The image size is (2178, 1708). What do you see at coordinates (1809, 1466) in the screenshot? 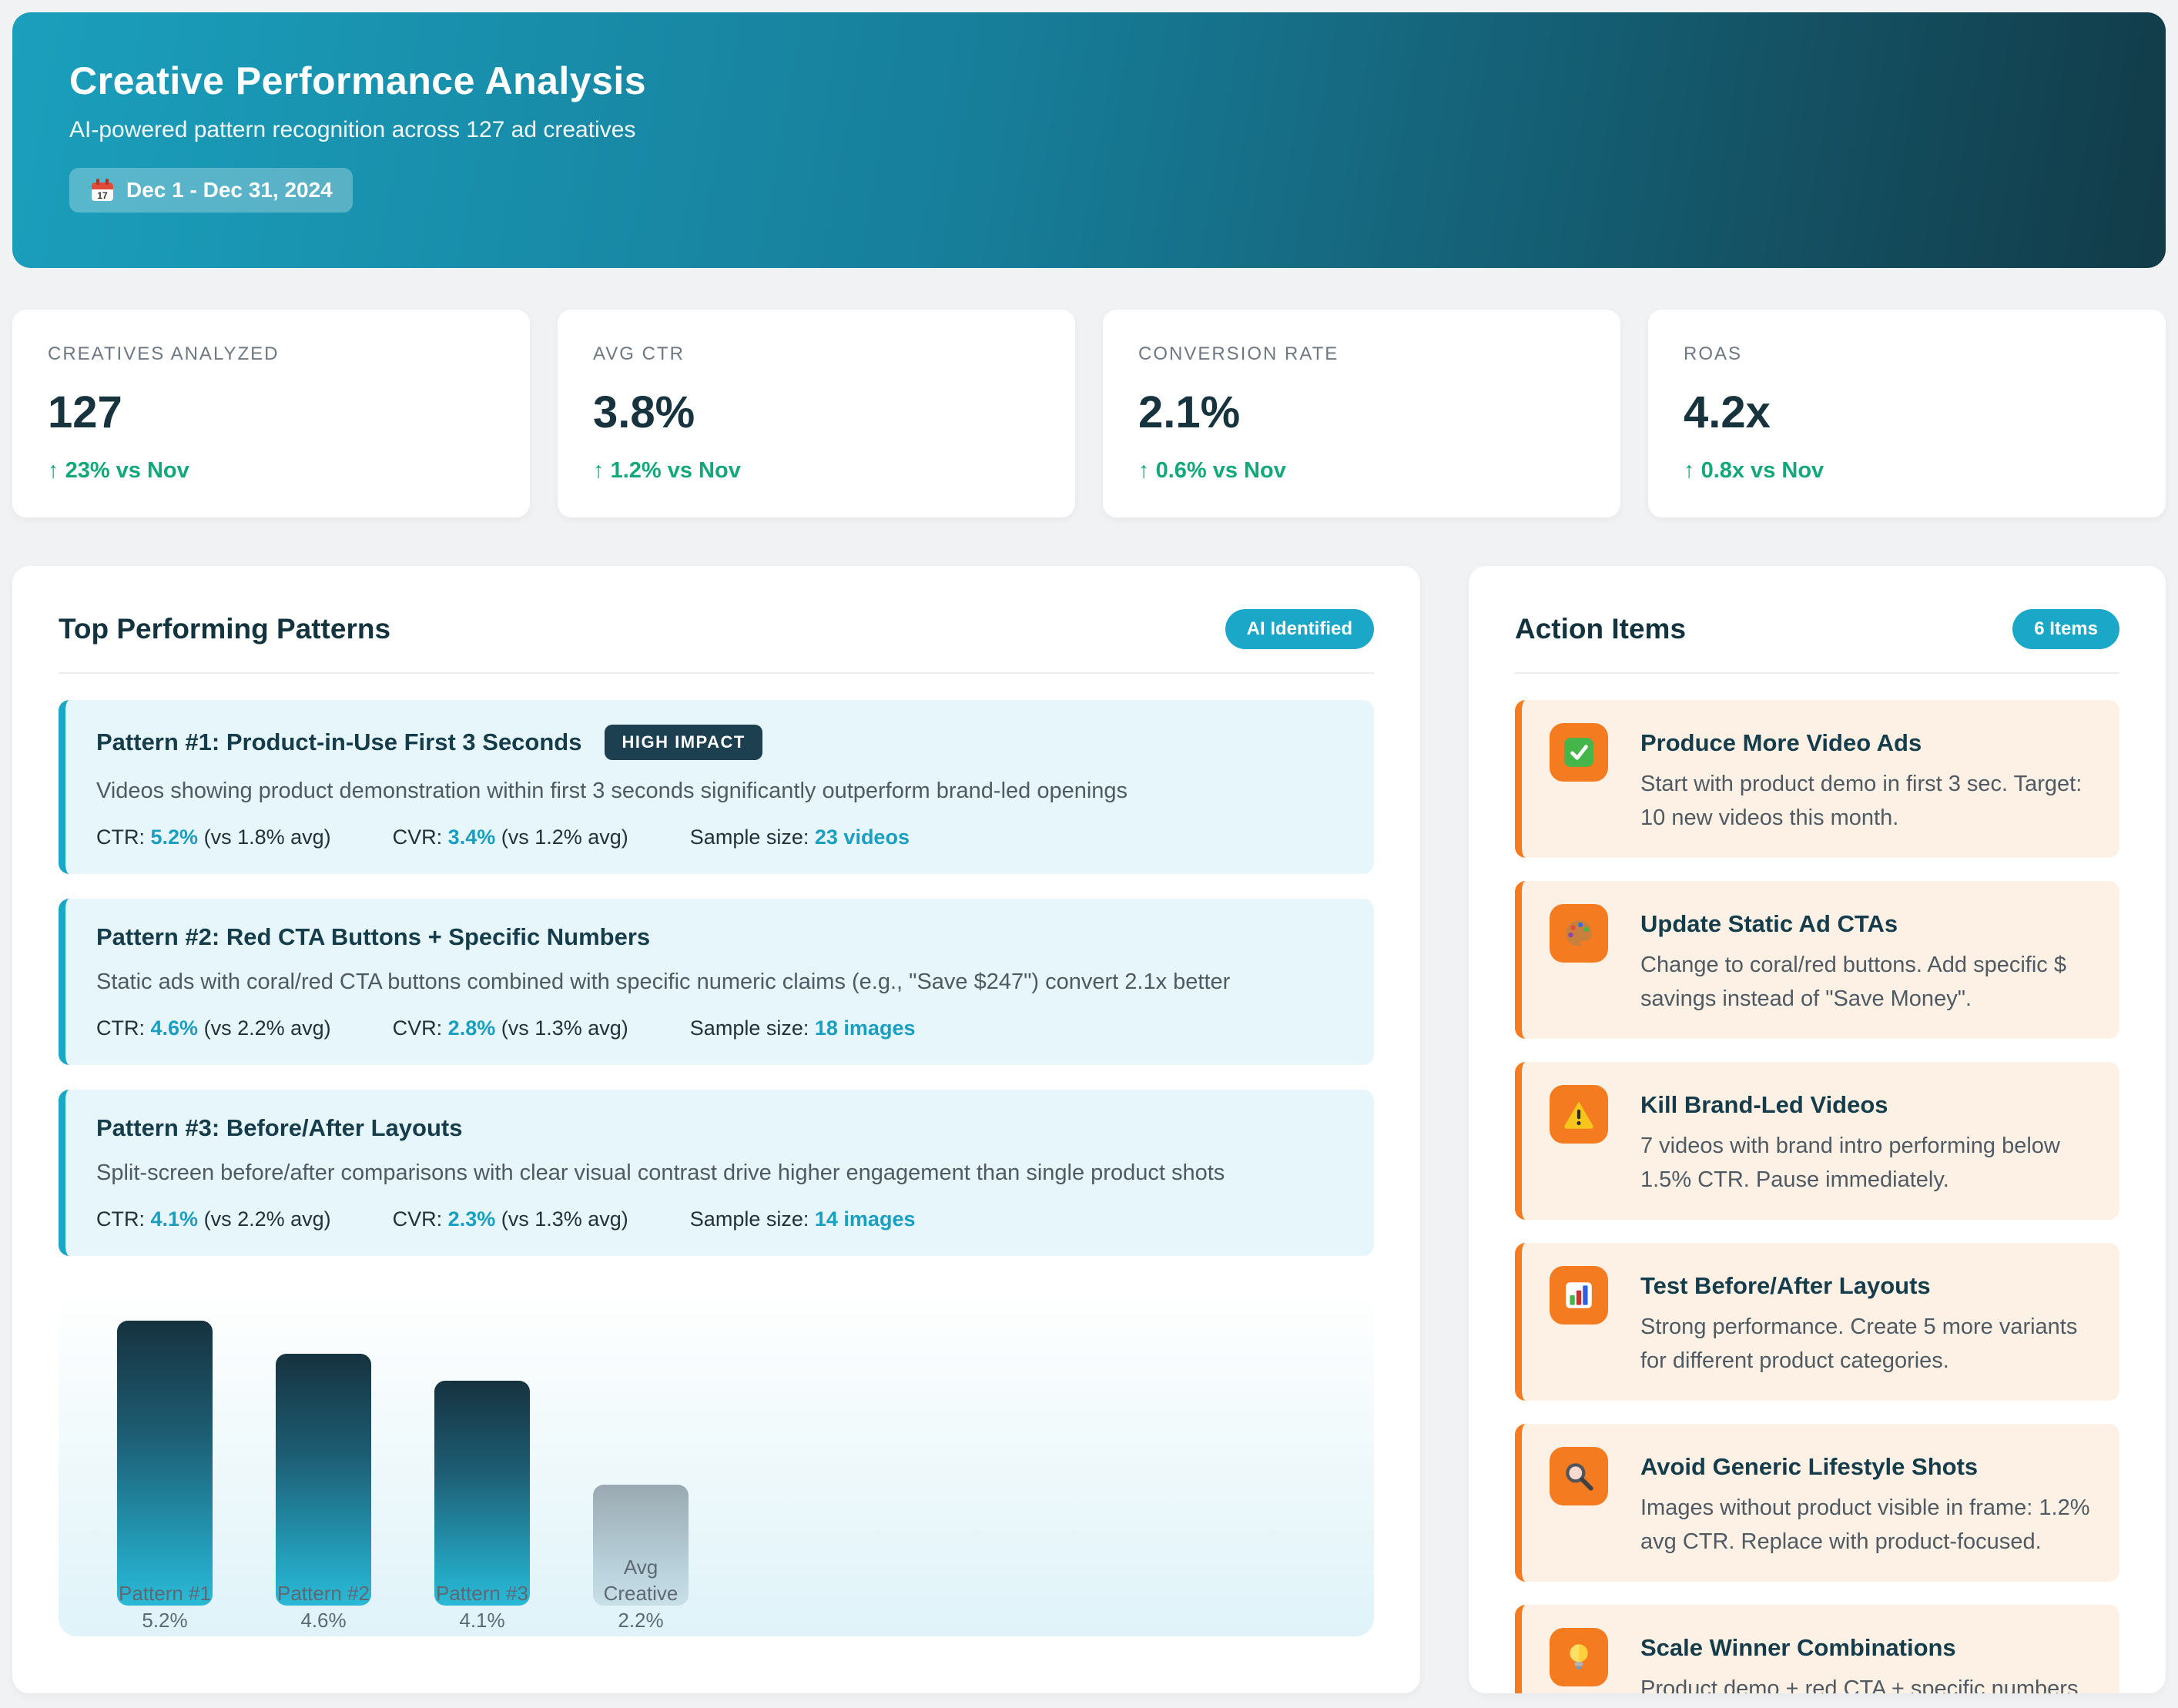
I see `action-title: Avoid Generic Lifestyle Shots` at bounding box center [1809, 1466].